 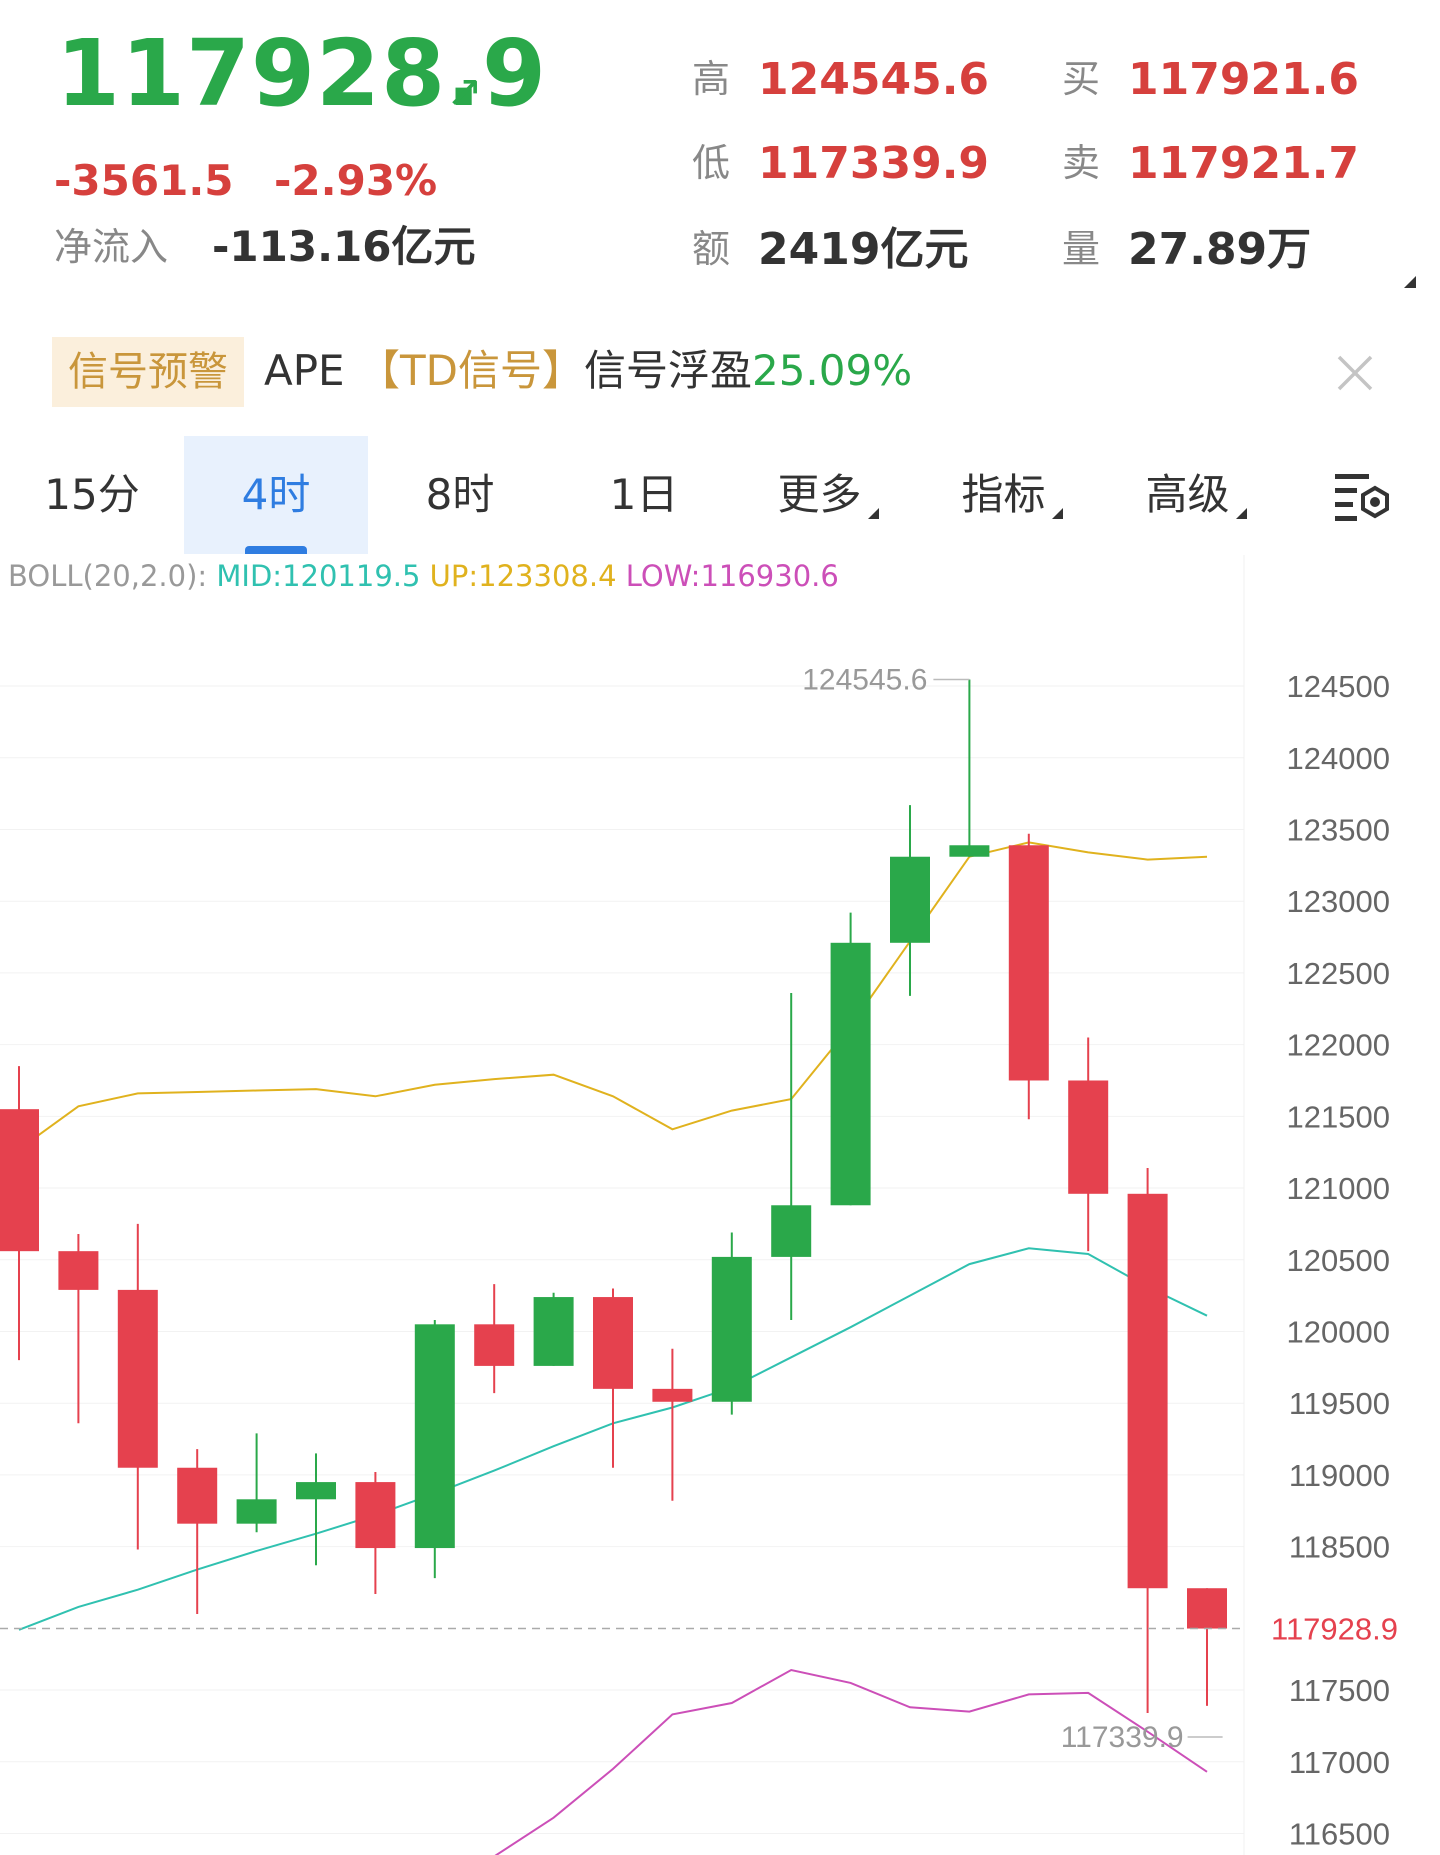 I want to click on tab-label: 更多, so click(x=819, y=494).